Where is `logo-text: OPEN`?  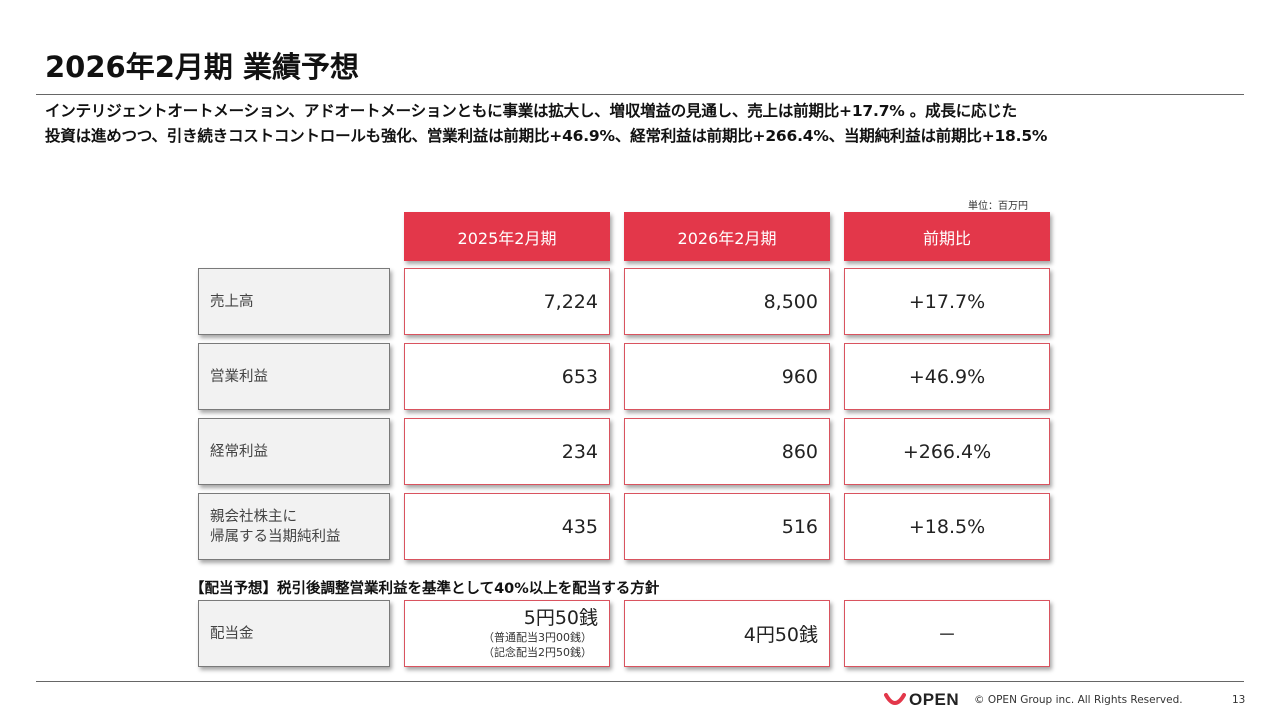 logo-text: OPEN is located at coordinates (934, 699).